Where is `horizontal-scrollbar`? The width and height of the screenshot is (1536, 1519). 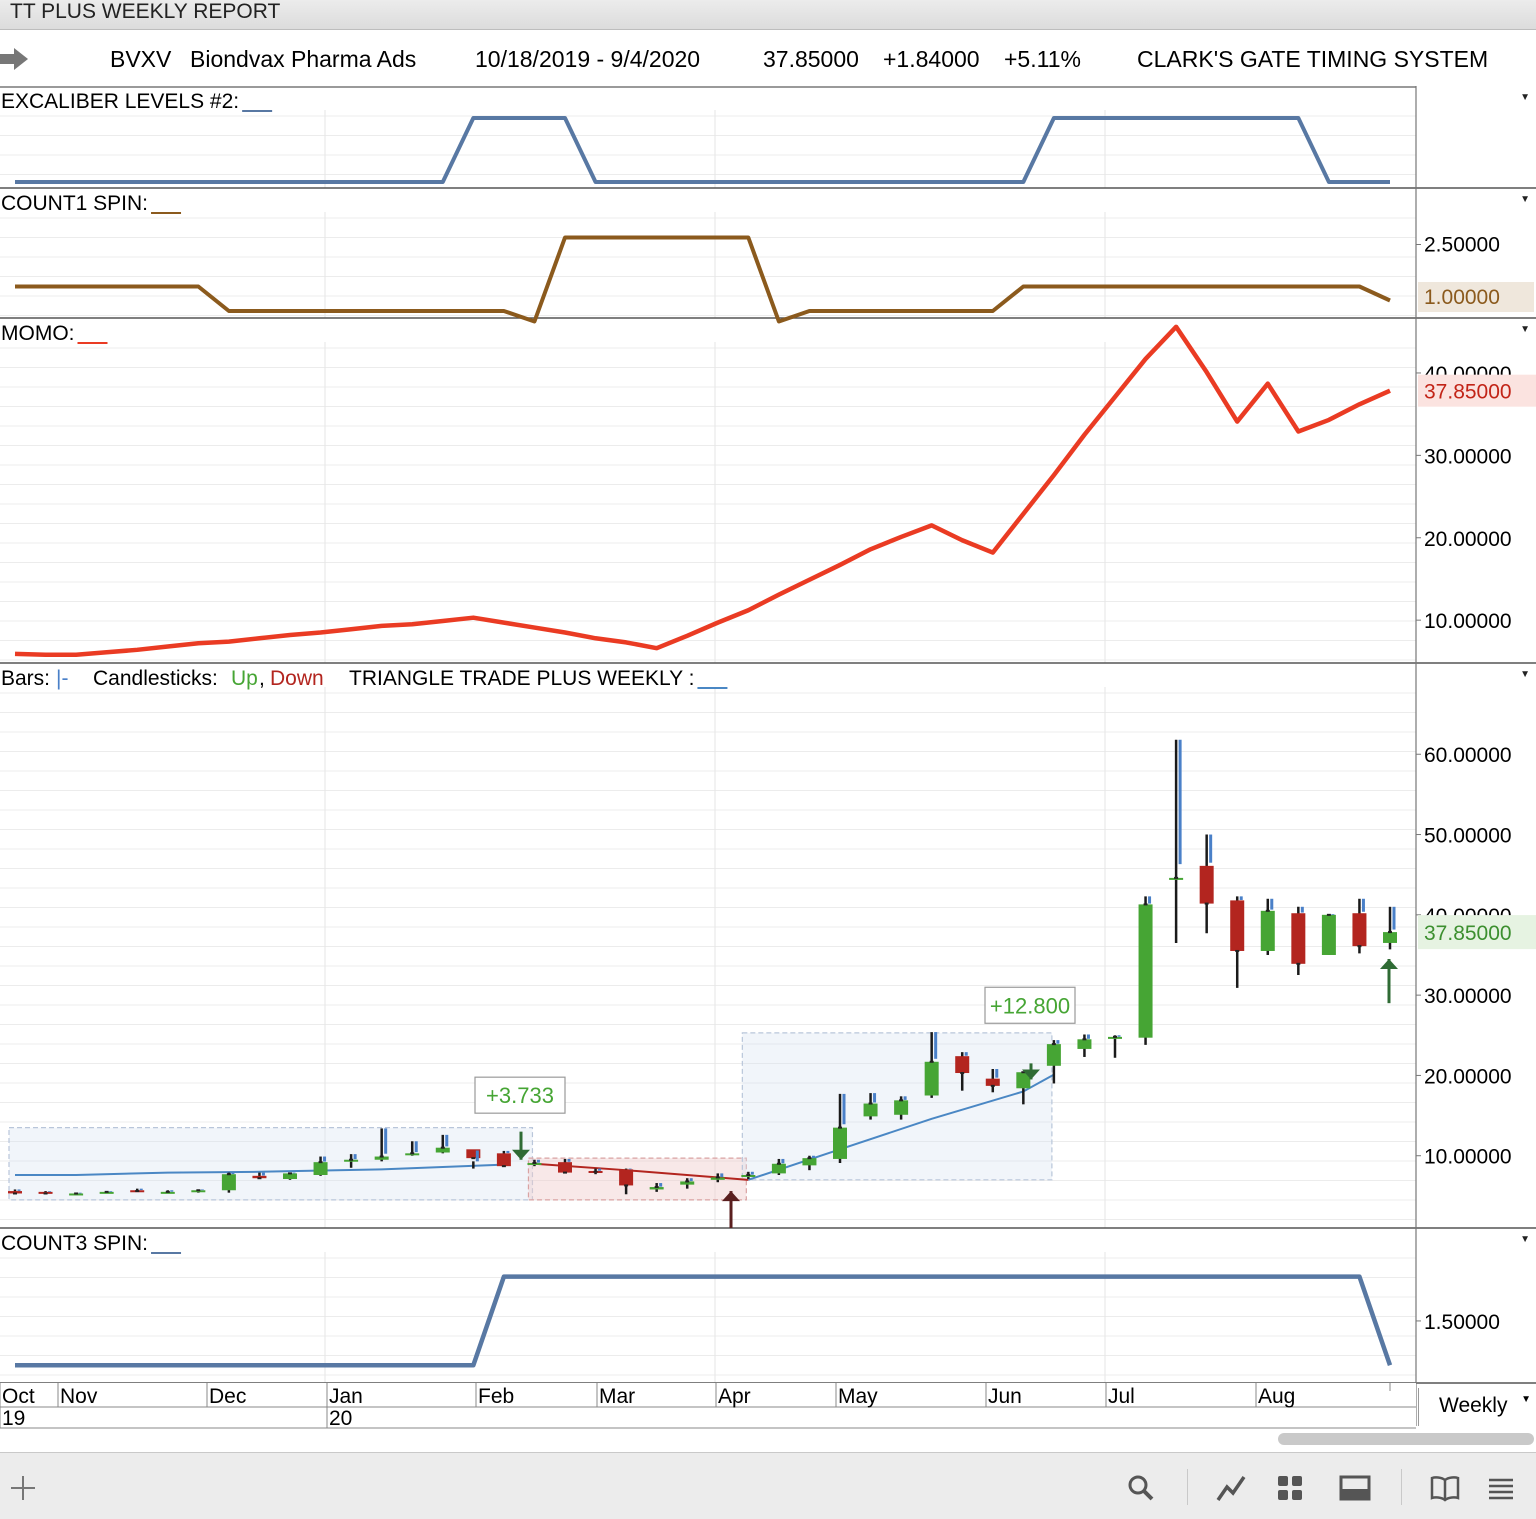
horizontal-scrollbar is located at coordinates (1406, 1439).